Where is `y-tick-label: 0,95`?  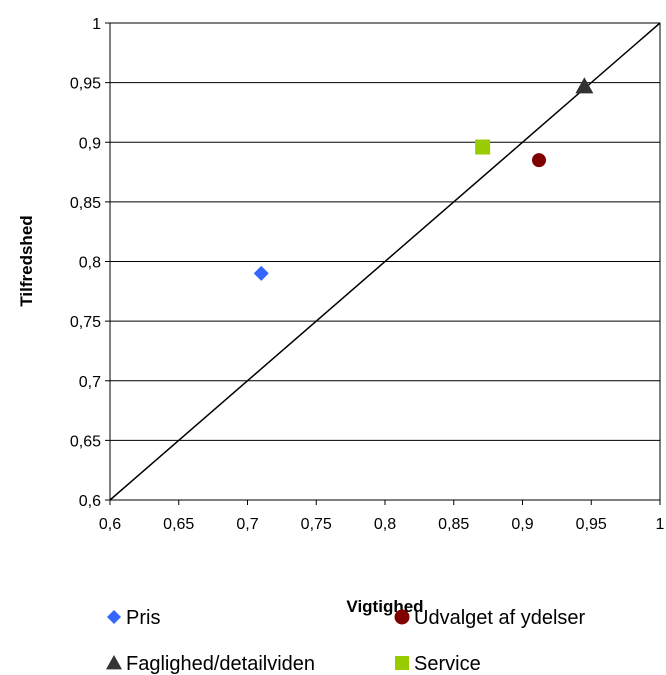 y-tick-label: 0,95 is located at coordinates (85, 84).